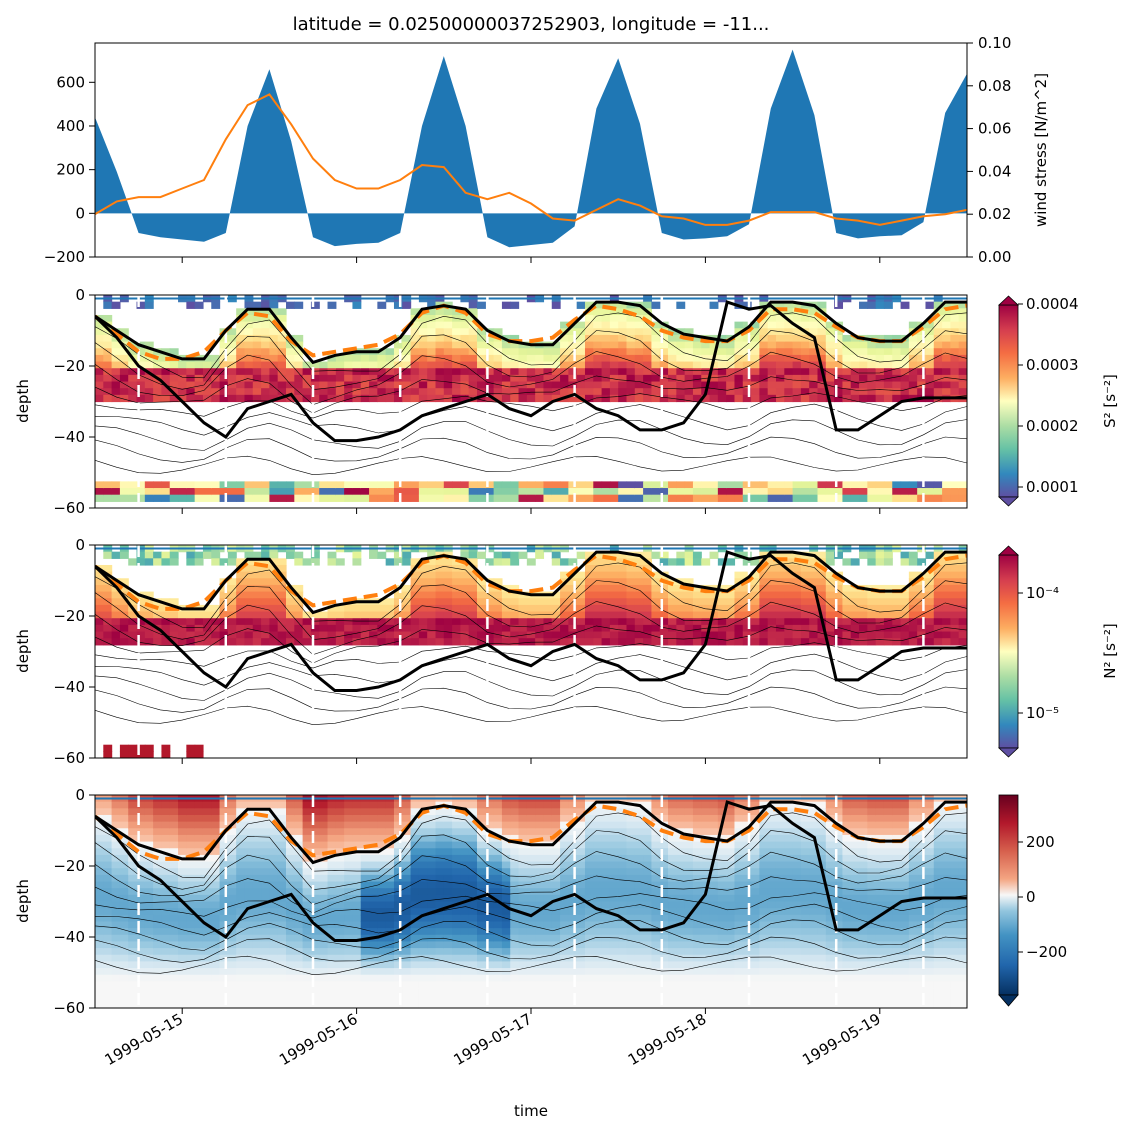  Describe the element at coordinates (1052, 304) in the screenshot. I see `colorbar-tick-label: 0.0004` at that location.